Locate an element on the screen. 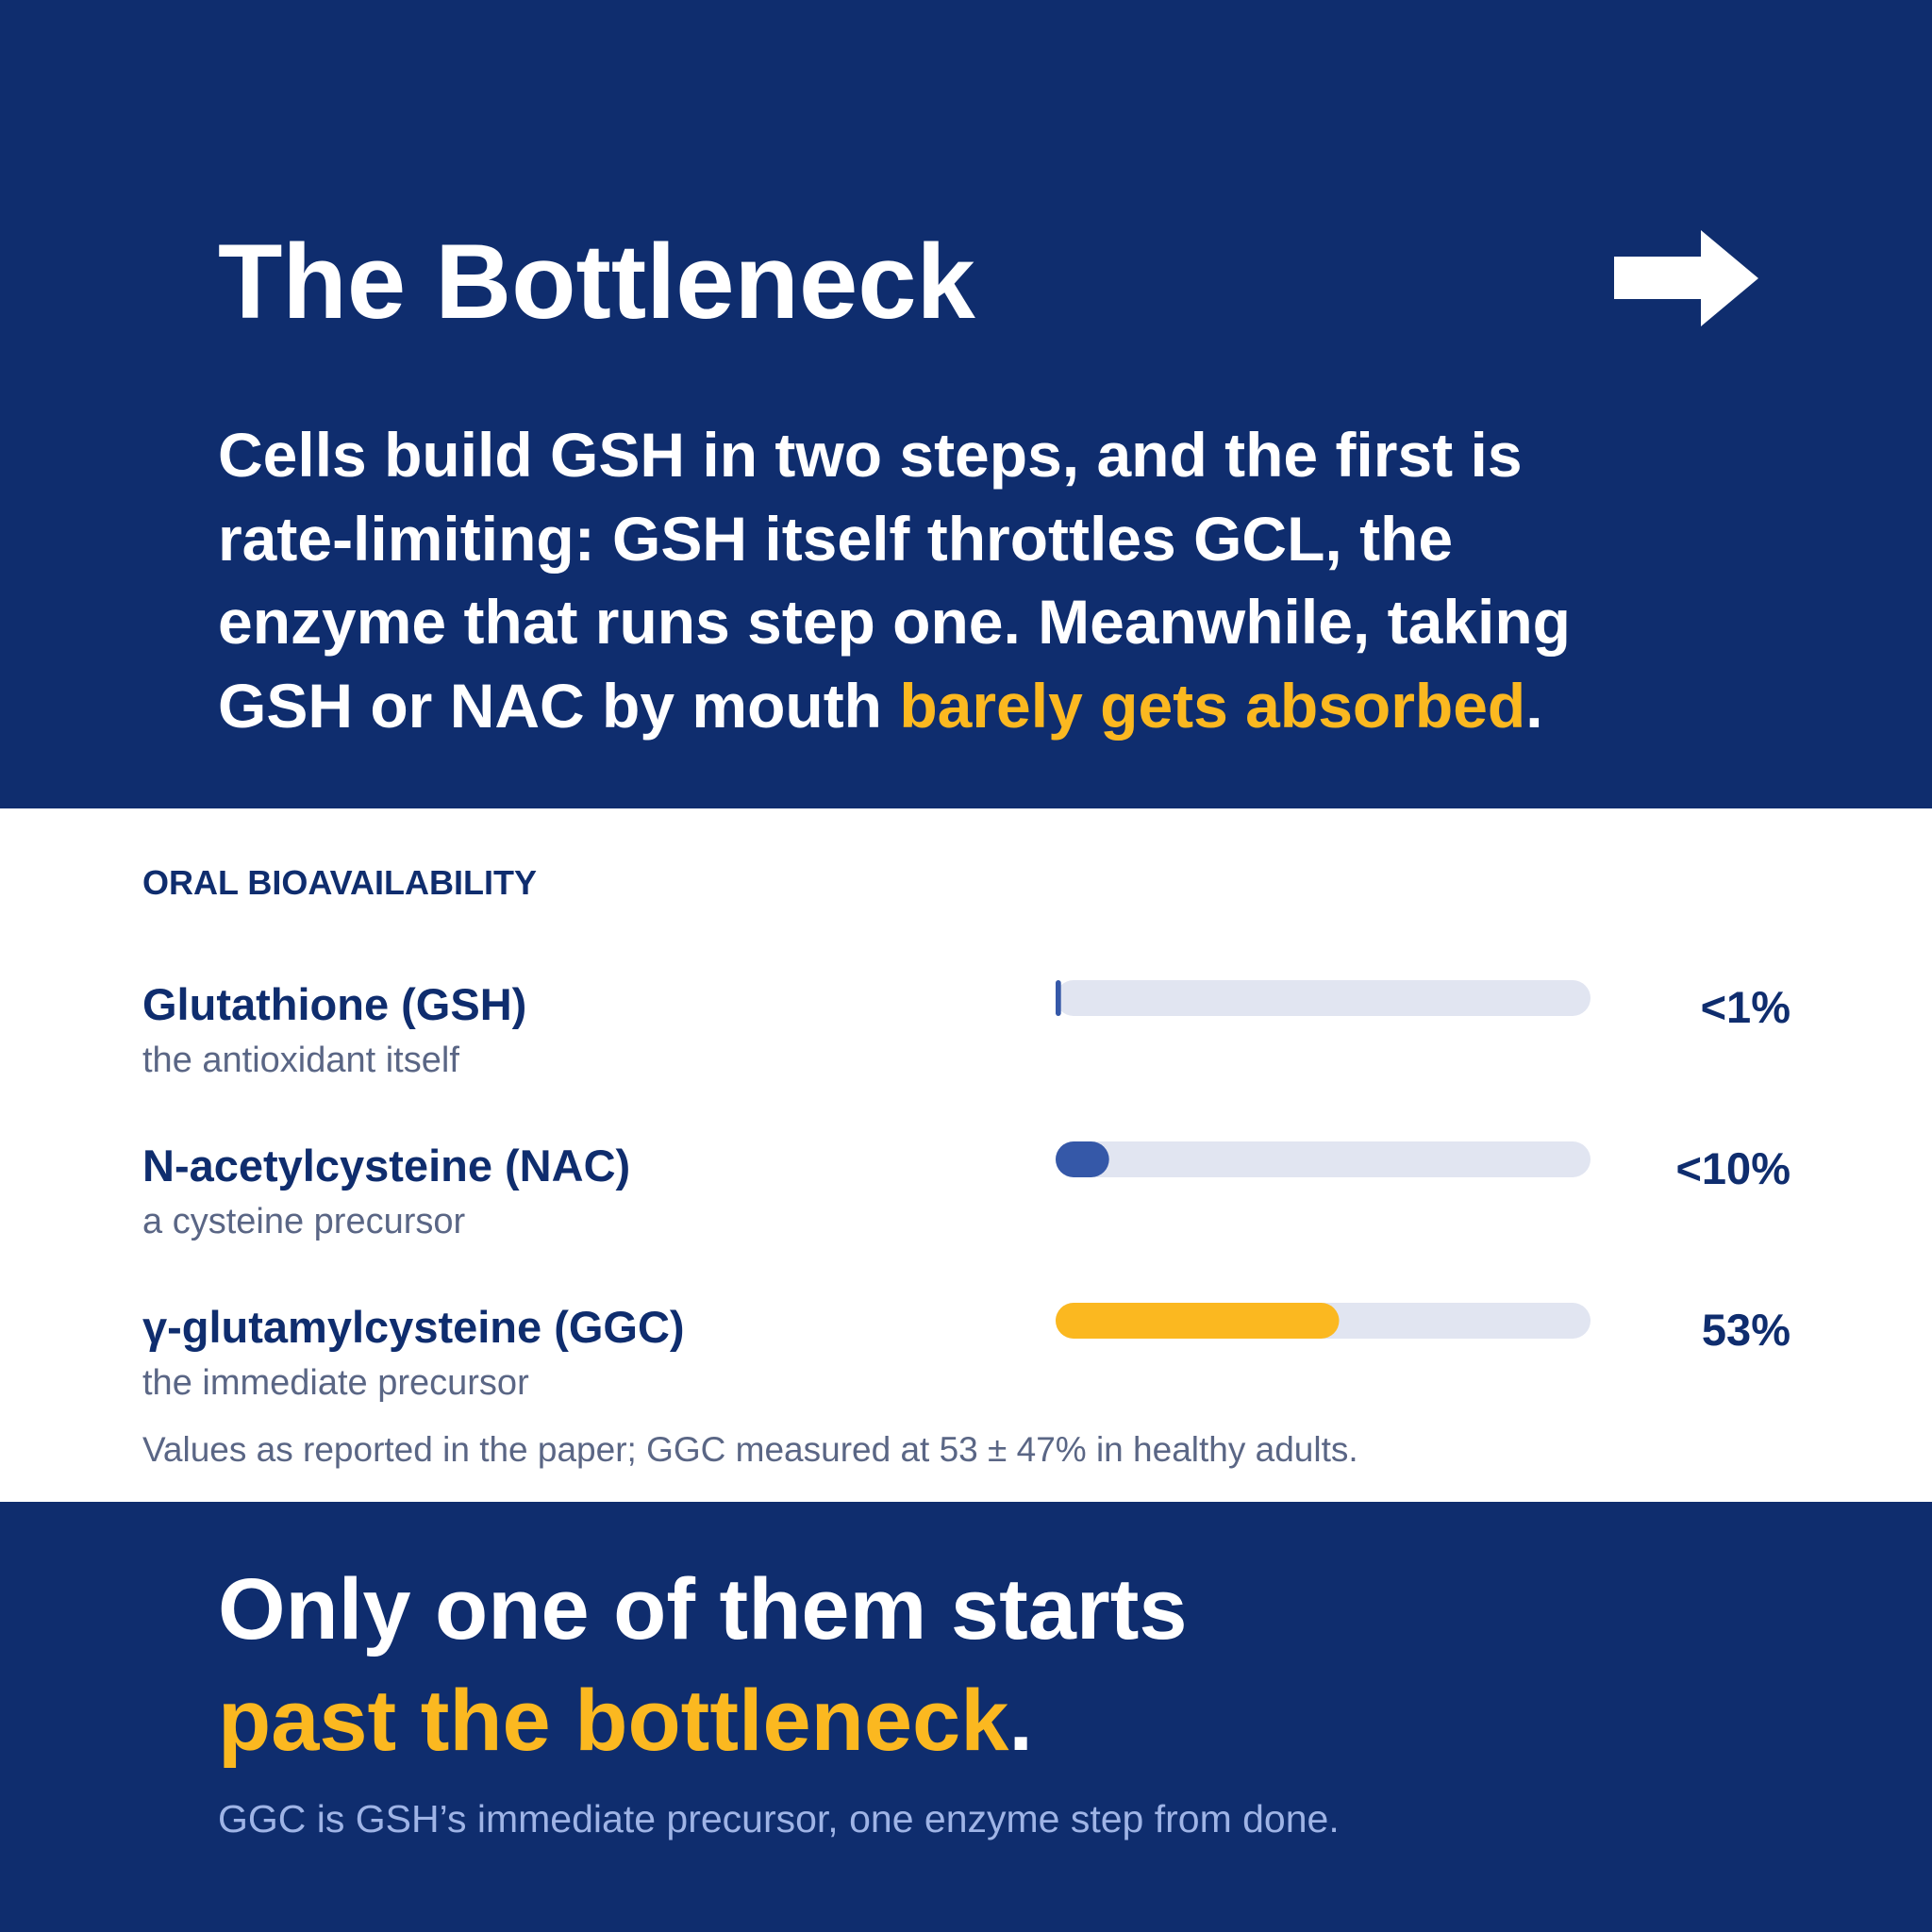 The height and width of the screenshot is (1932, 1932). row-label: N-acetylcysteine (NAC) is located at coordinates (386, 1166).